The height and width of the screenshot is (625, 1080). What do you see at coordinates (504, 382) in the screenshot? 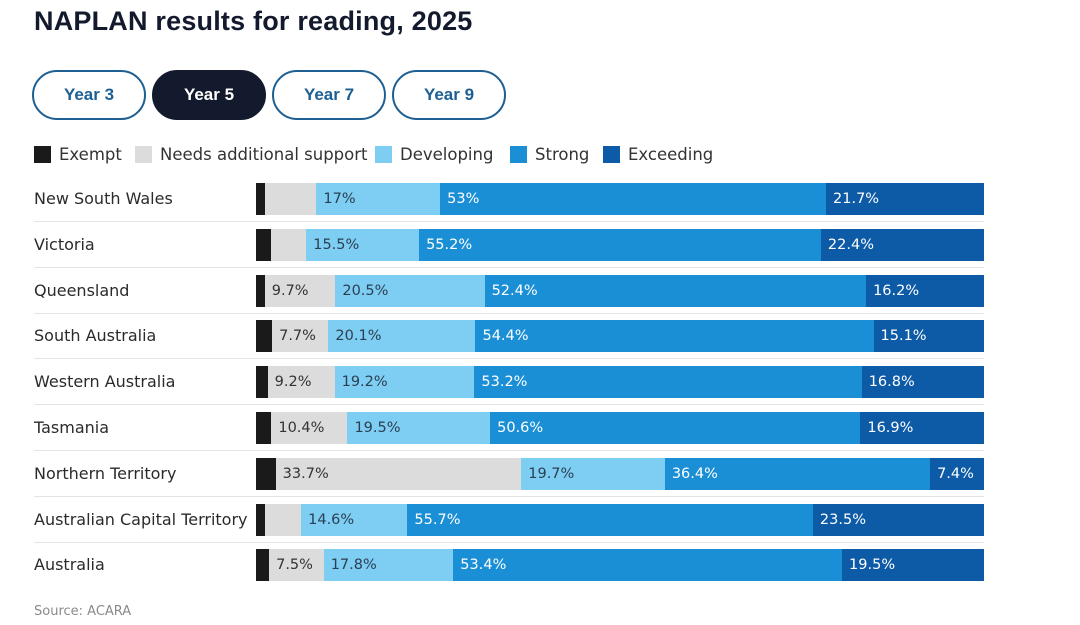
I see `data-label-strong: 53.2%` at bounding box center [504, 382].